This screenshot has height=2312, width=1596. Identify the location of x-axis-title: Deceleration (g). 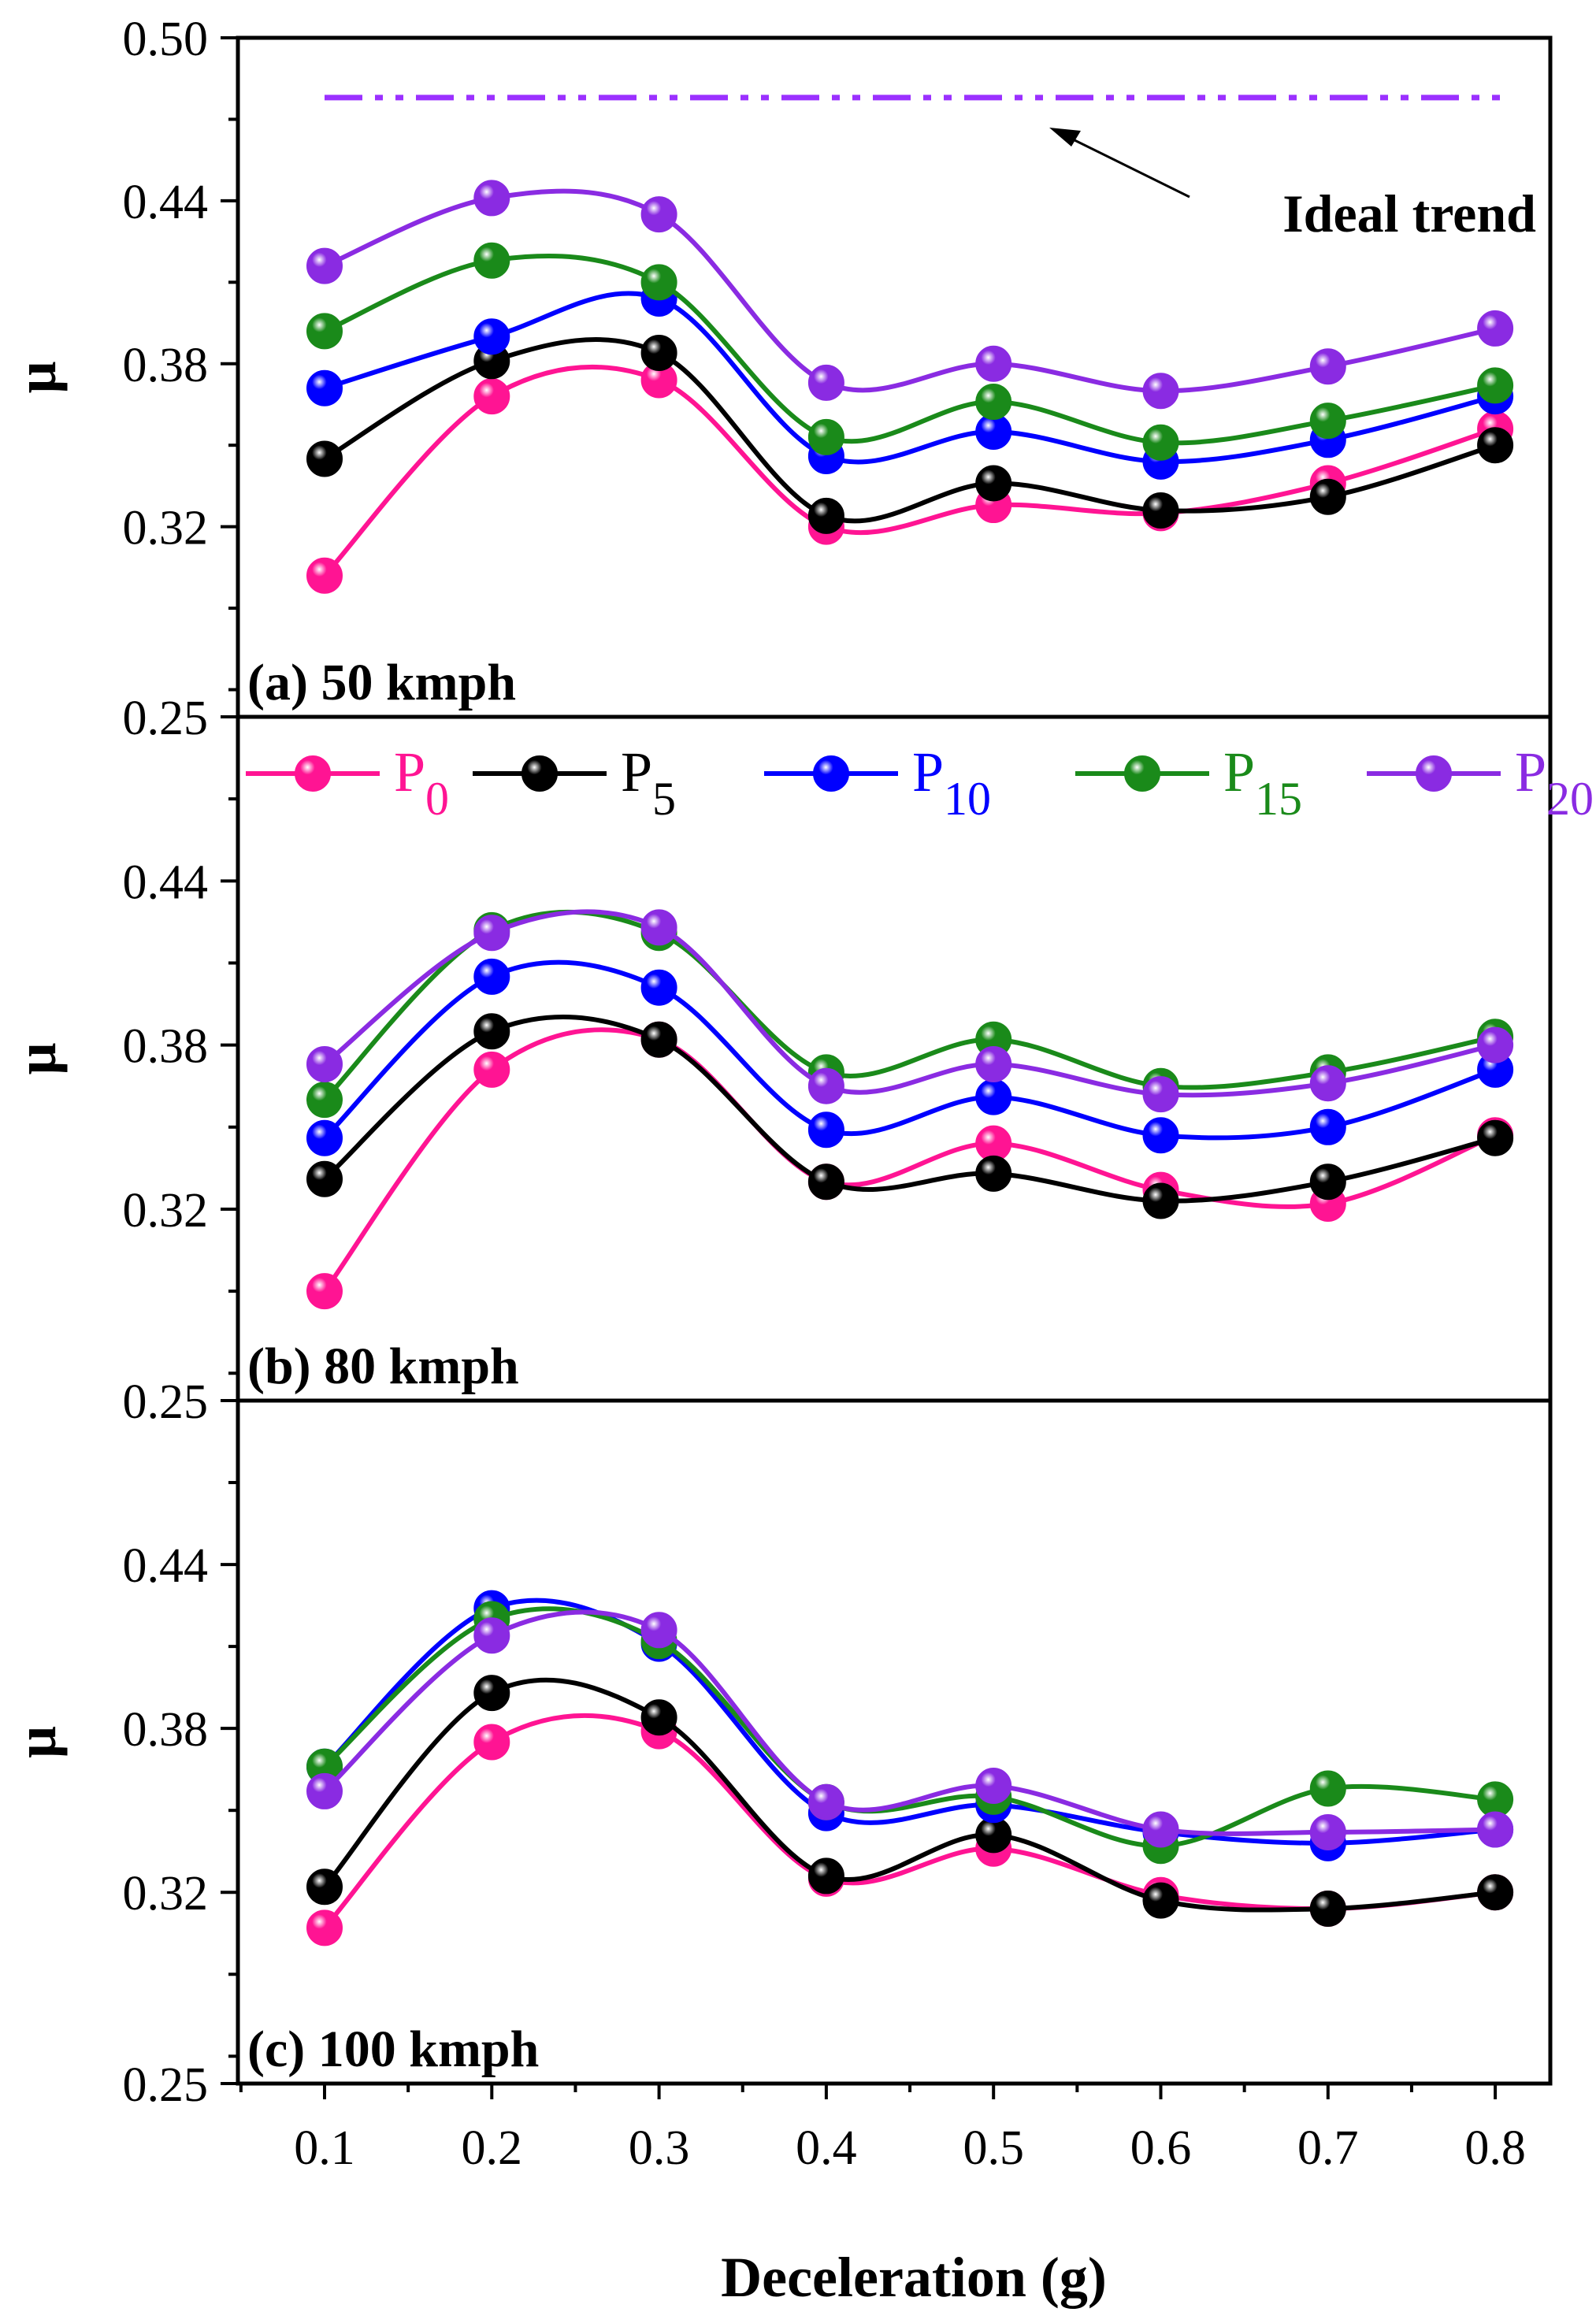
(914, 2277).